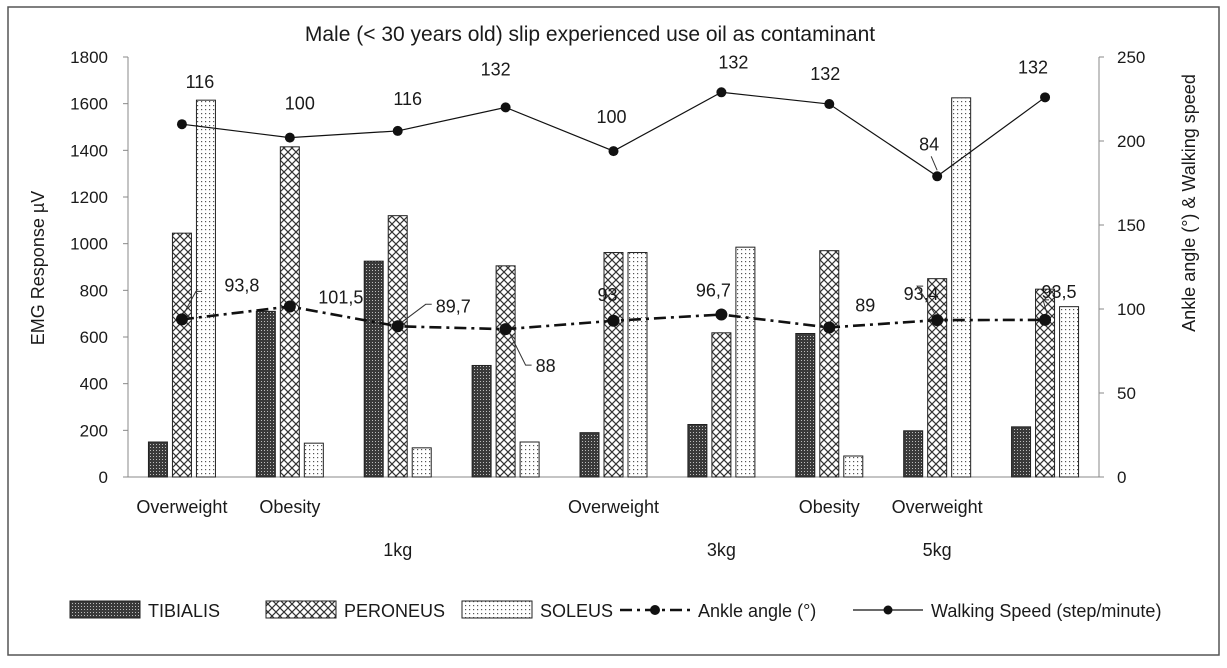  I want to click on y2-tick-label: 250, so click(1131, 57).